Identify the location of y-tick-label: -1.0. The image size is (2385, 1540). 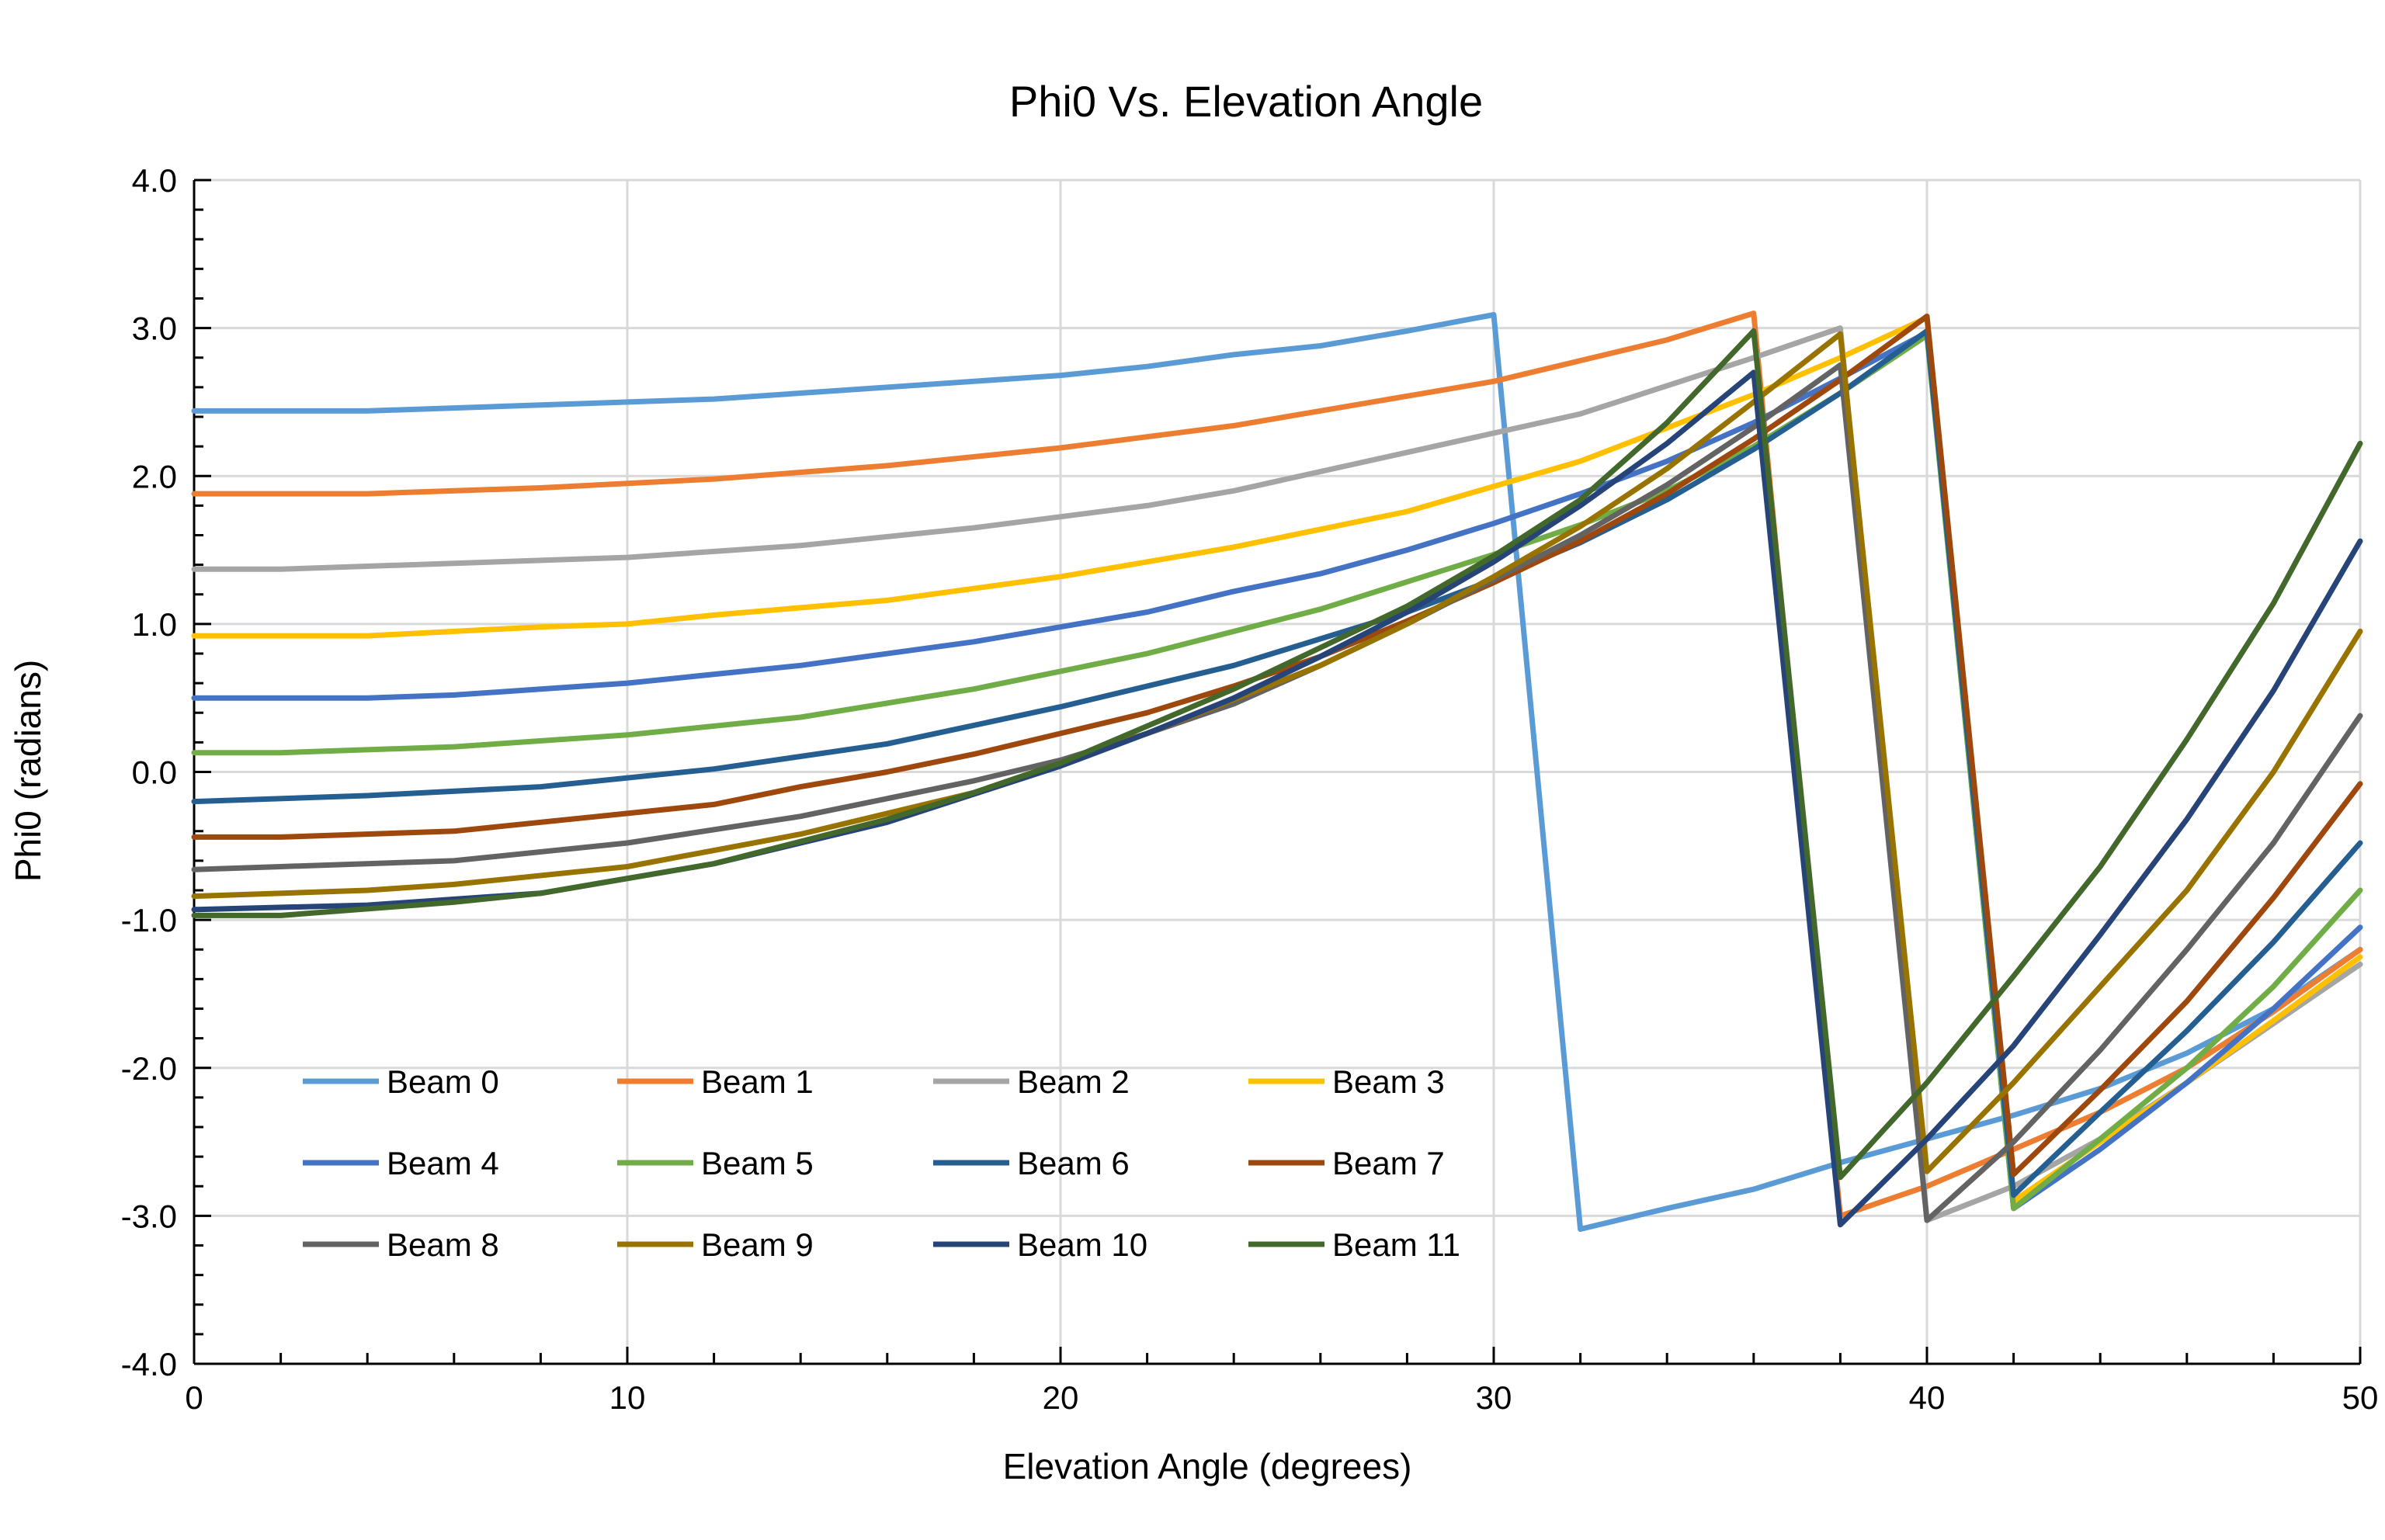
(149, 920).